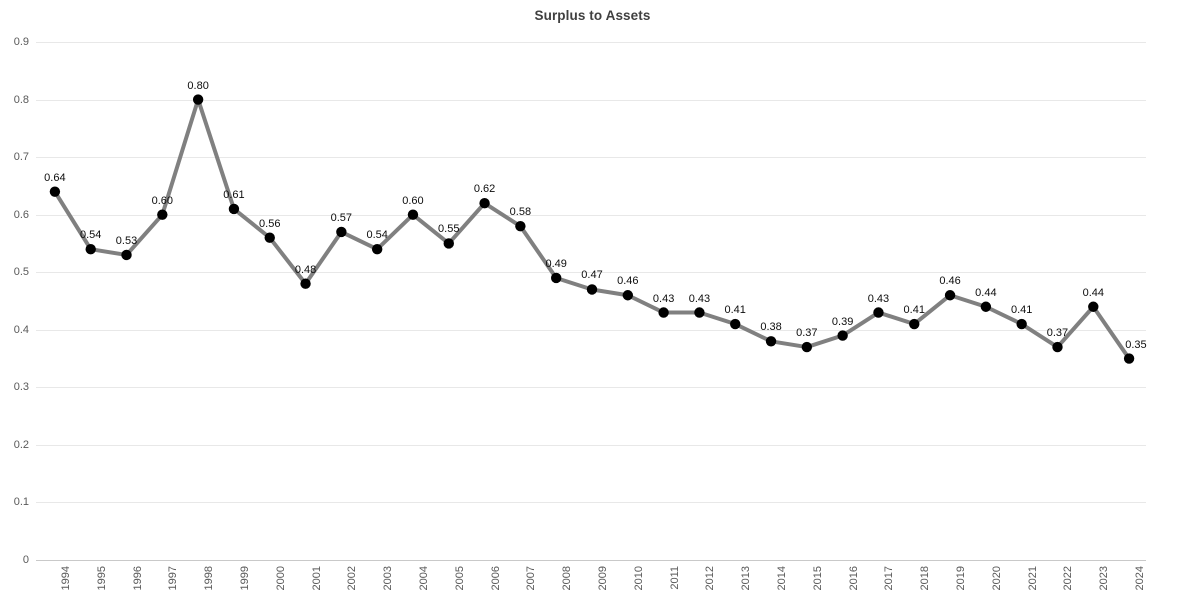 The width and height of the screenshot is (1185, 609). I want to click on x-axis-tick-label: 2019, so click(961, 578).